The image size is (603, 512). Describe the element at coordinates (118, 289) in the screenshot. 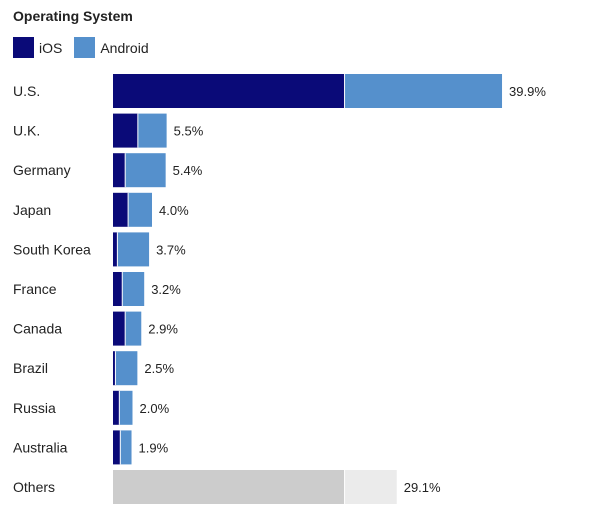

I see `bar-france-ios` at that location.